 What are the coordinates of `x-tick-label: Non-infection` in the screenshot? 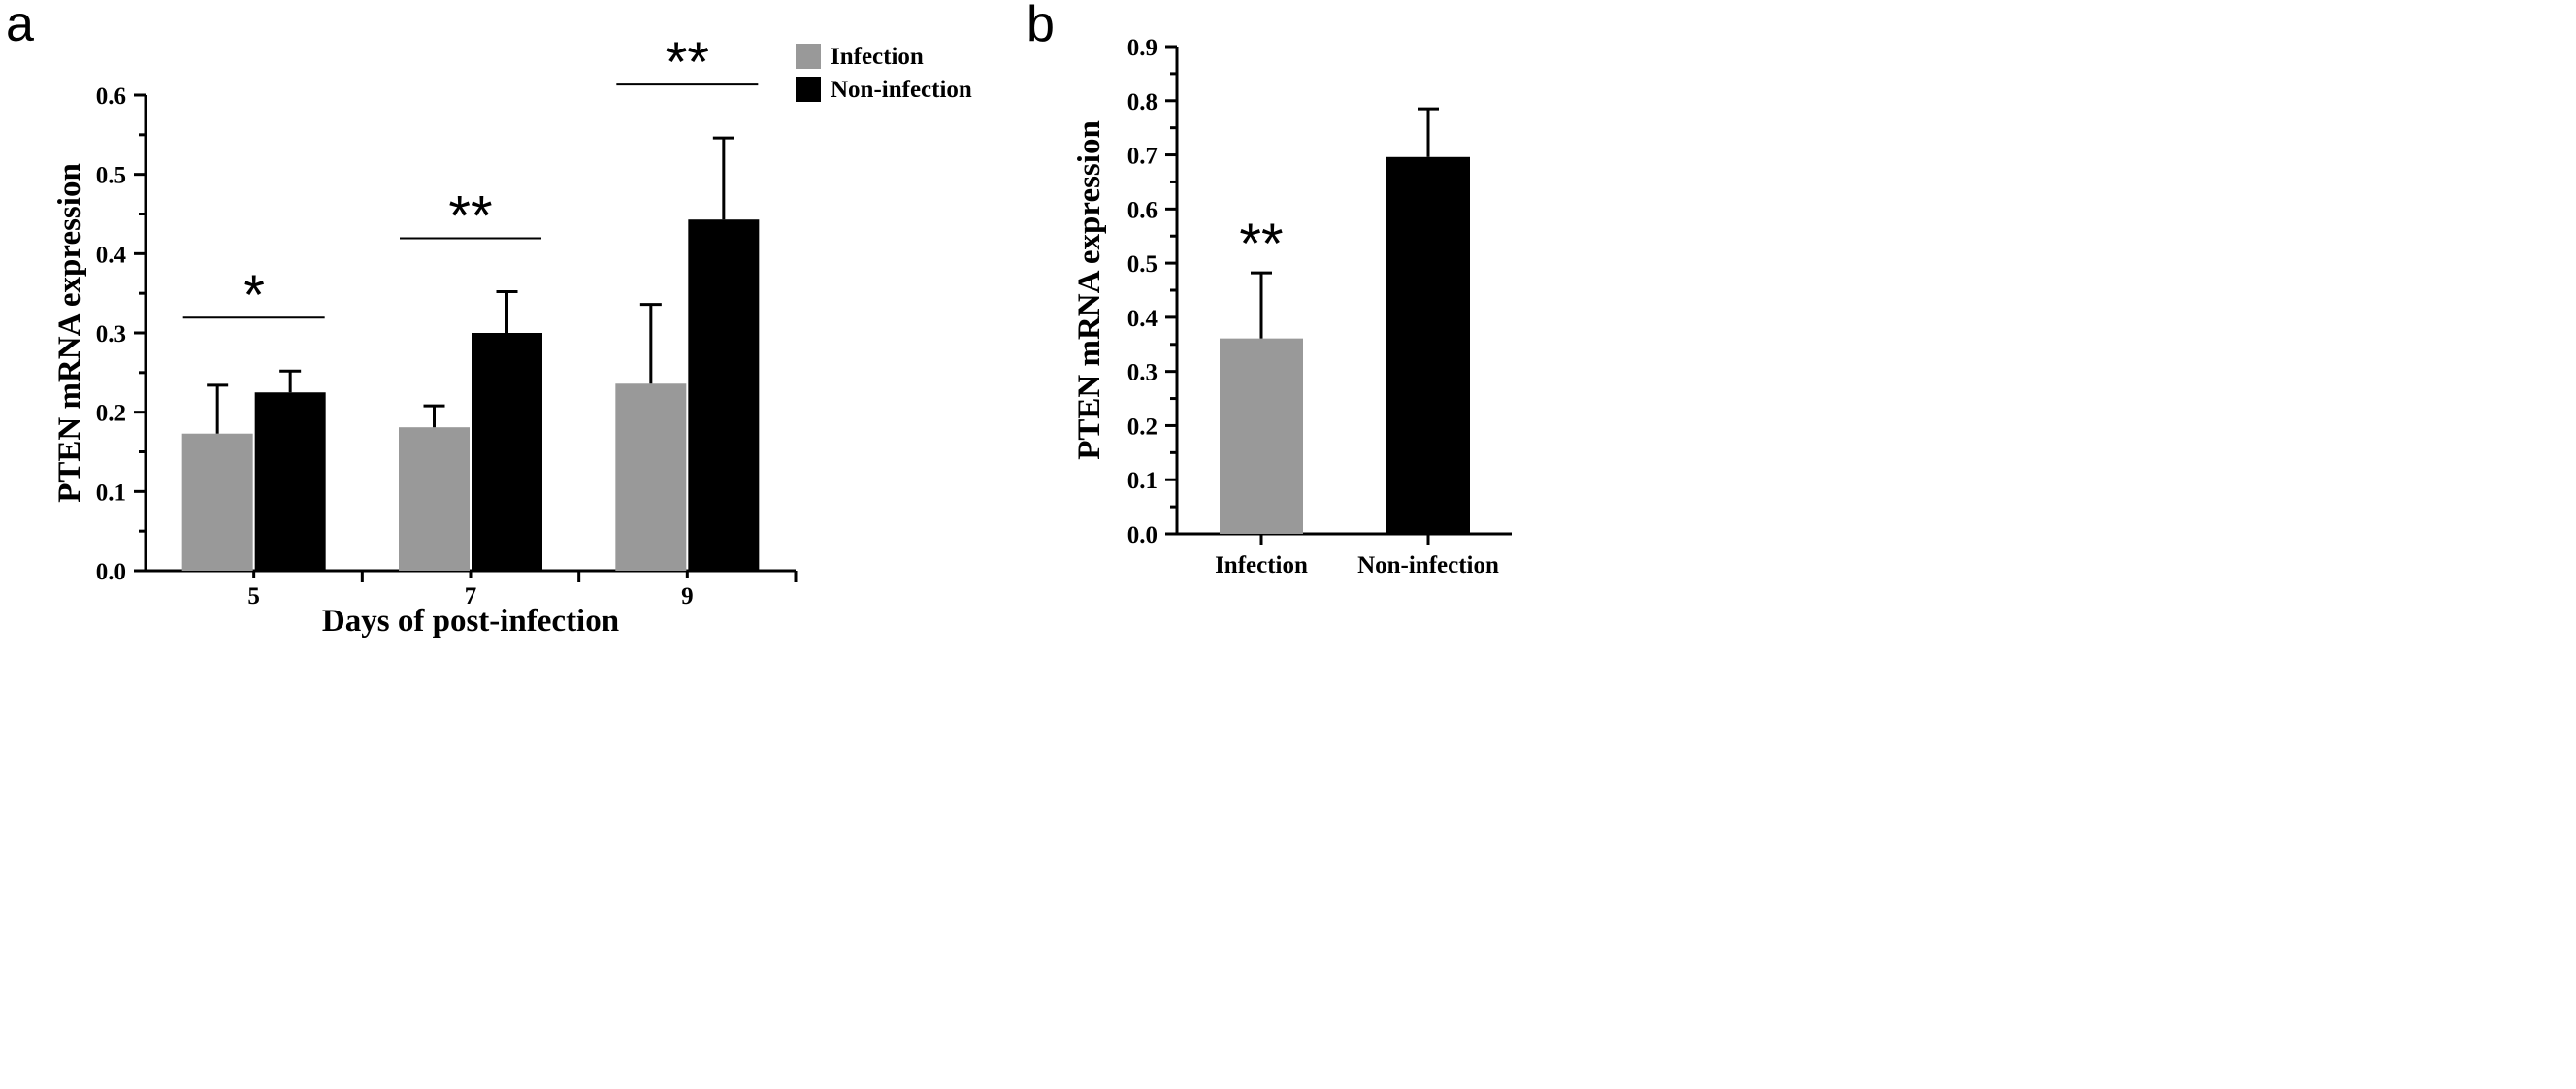 It's located at (1428, 565).